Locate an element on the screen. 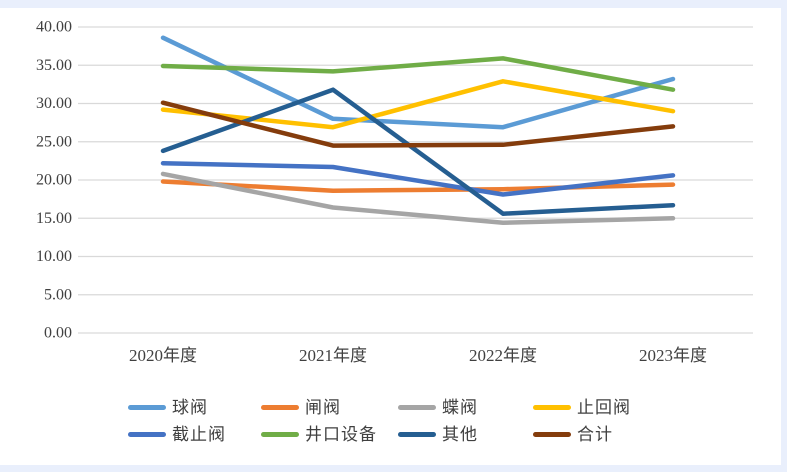 The image size is (787, 472). series-line-球阀 is located at coordinates (418, 82).